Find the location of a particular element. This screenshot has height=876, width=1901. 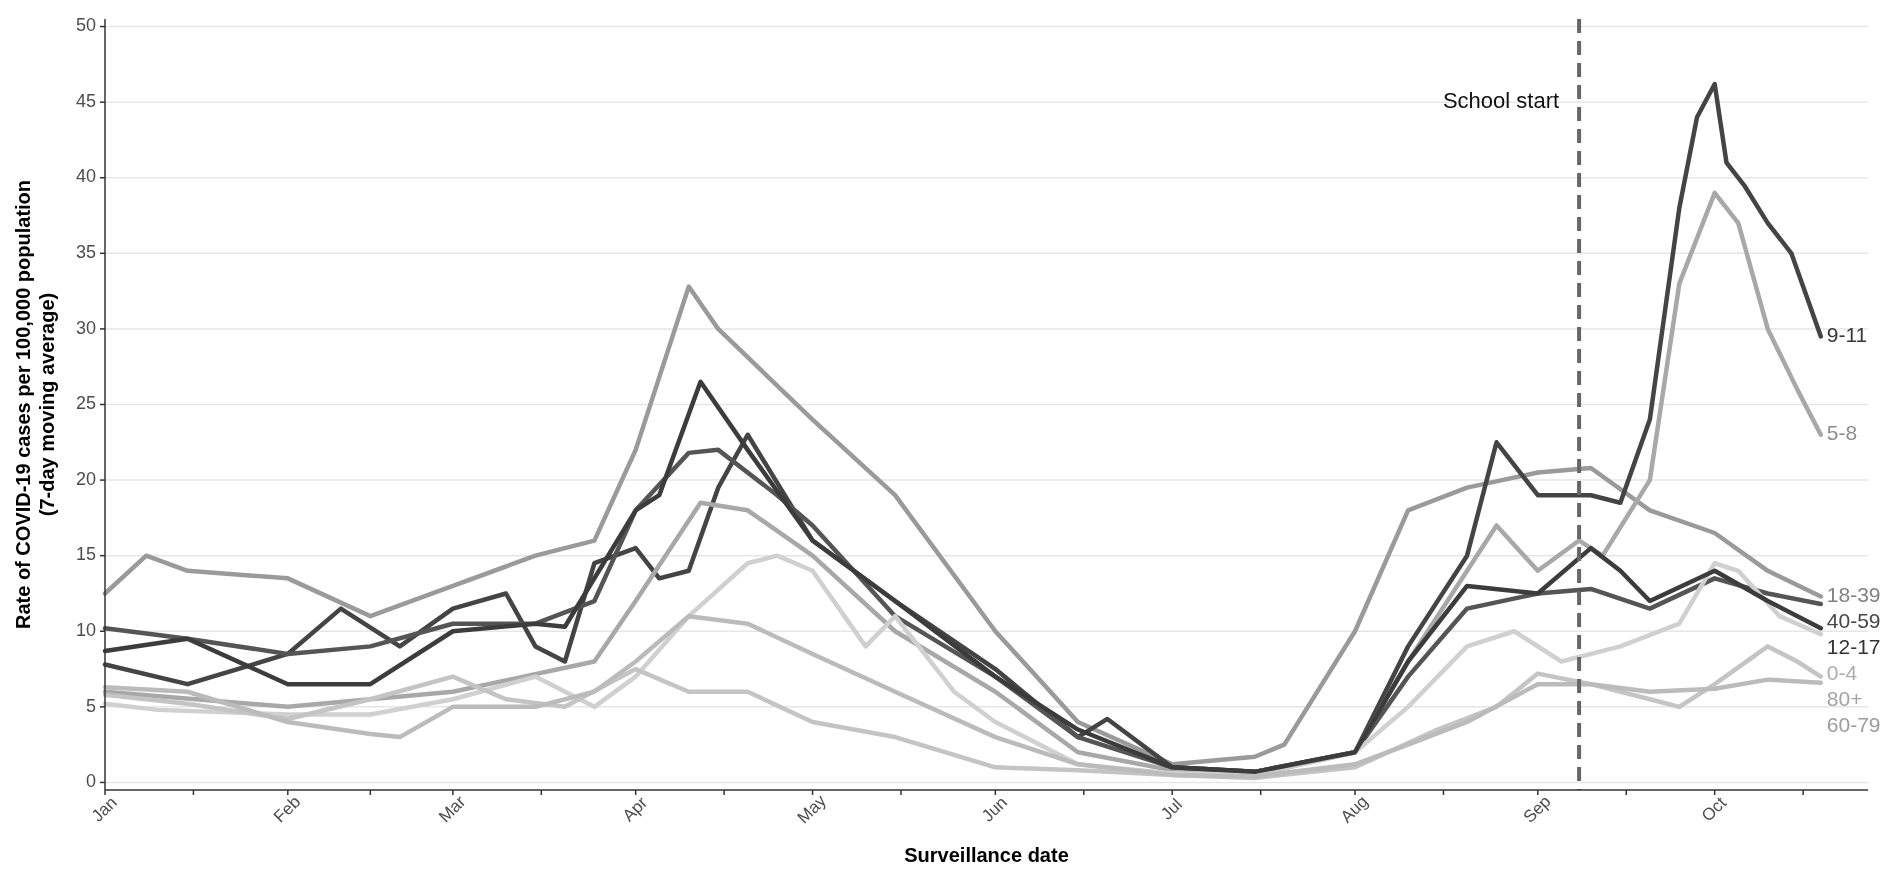

series-label: 0-4 is located at coordinates (1842, 673).